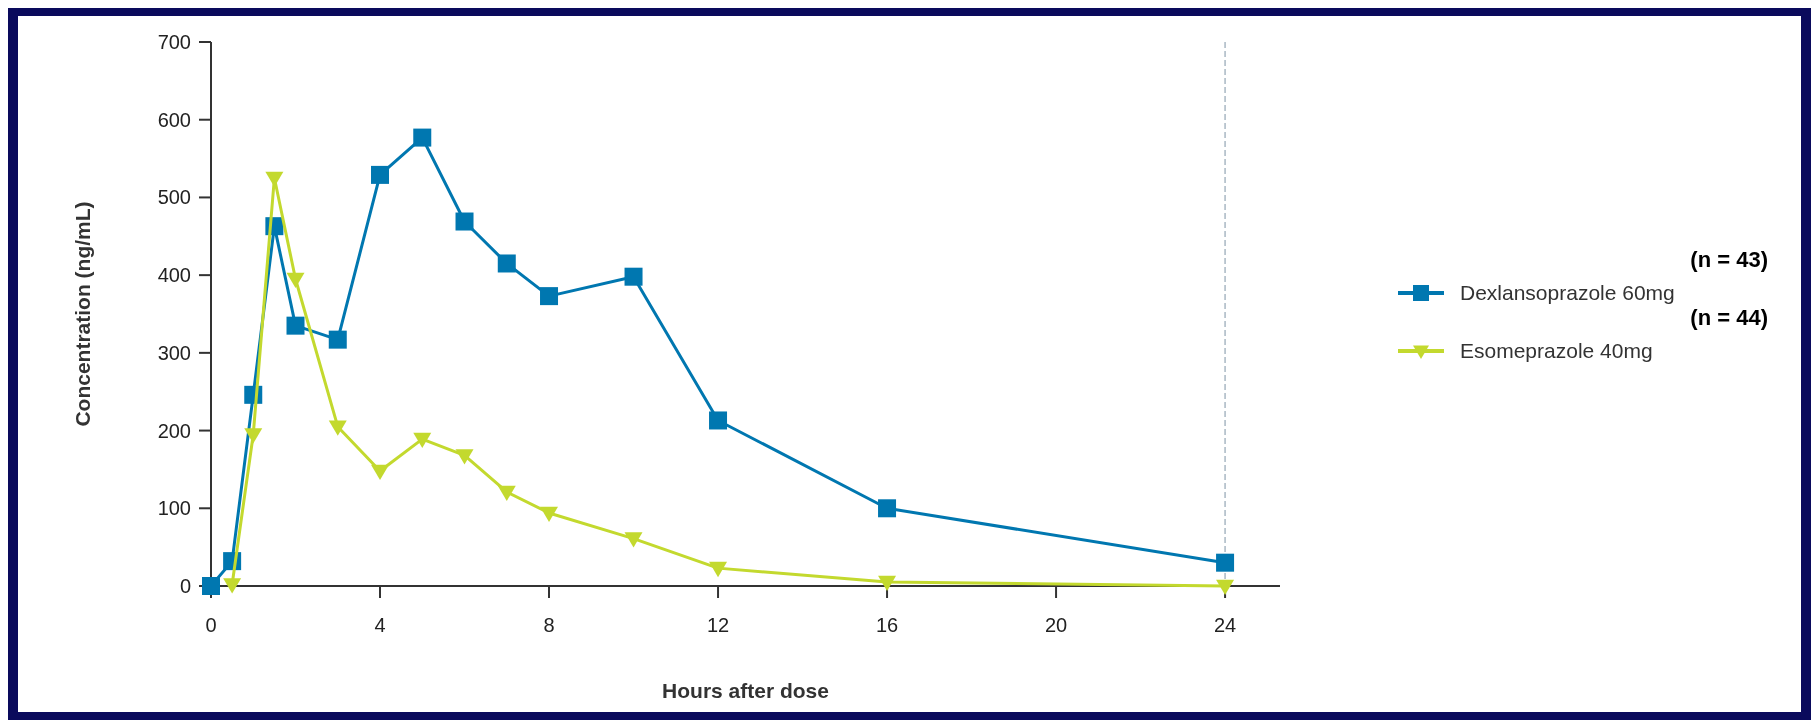 The height and width of the screenshot is (728, 1819). What do you see at coordinates (1556, 351) in the screenshot?
I see `legend-label: Esomeprazole 40mg` at bounding box center [1556, 351].